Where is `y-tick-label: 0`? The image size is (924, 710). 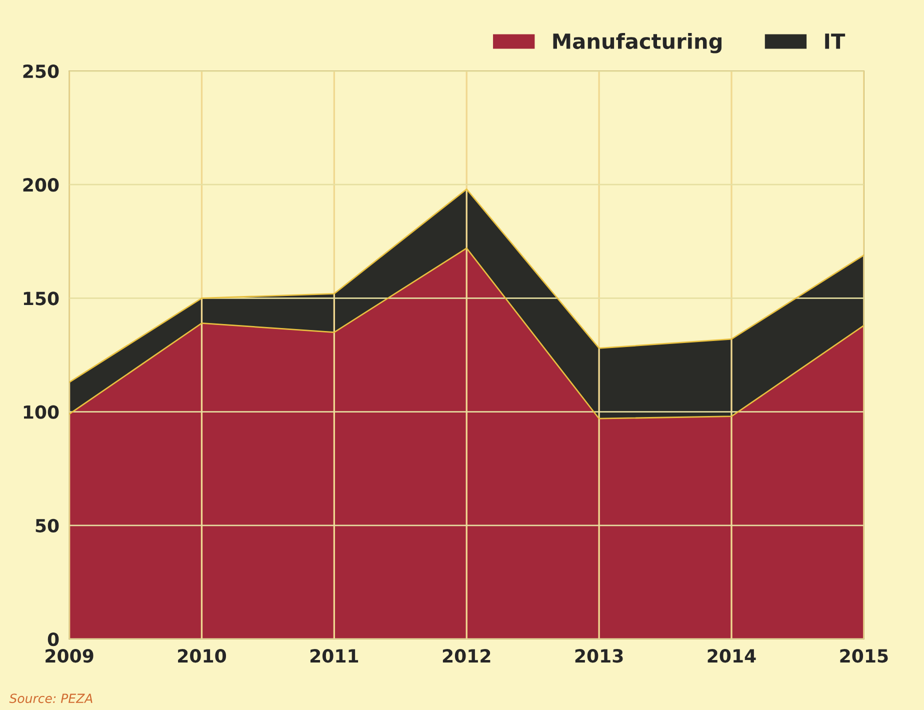
y-tick-label: 0 is located at coordinates (53, 639).